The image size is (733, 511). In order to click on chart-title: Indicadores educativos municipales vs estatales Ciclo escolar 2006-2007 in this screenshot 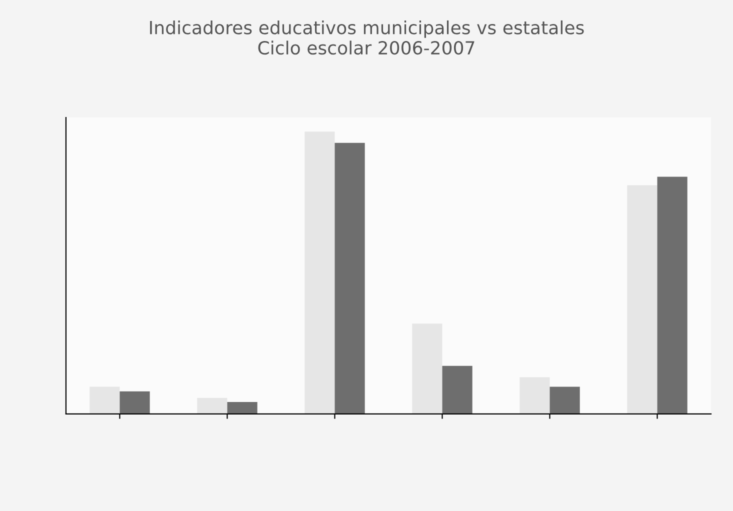, I will do `click(367, 37)`.